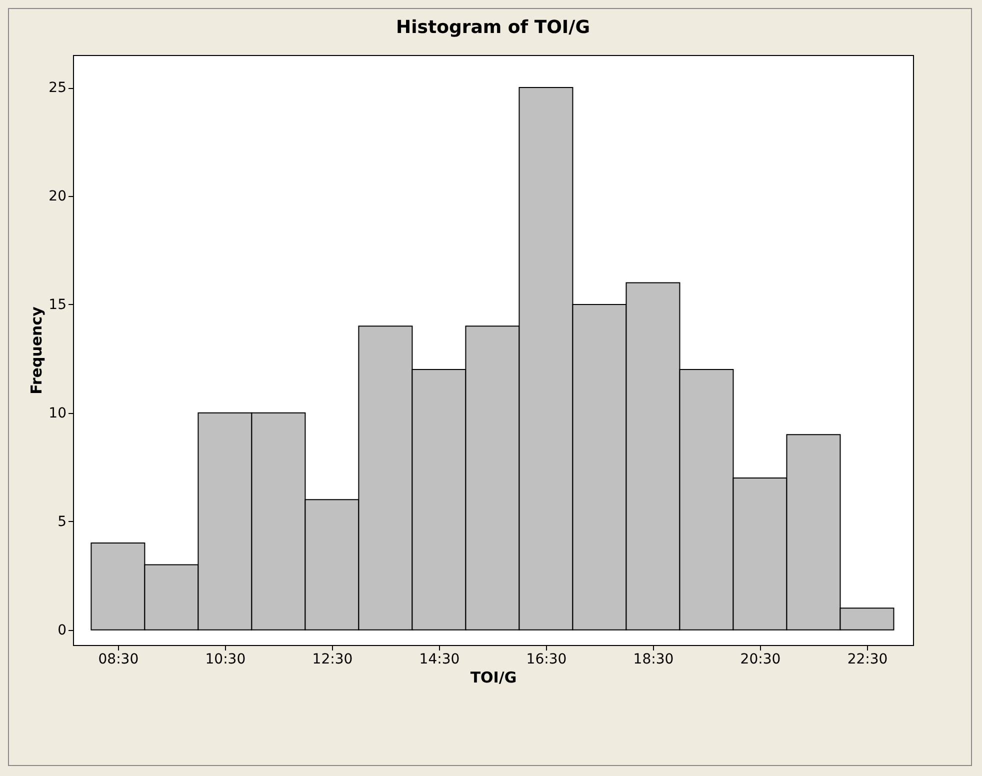  Describe the element at coordinates (62, 630) in the screenshot. I see `y-tick-label: 0` at that location.